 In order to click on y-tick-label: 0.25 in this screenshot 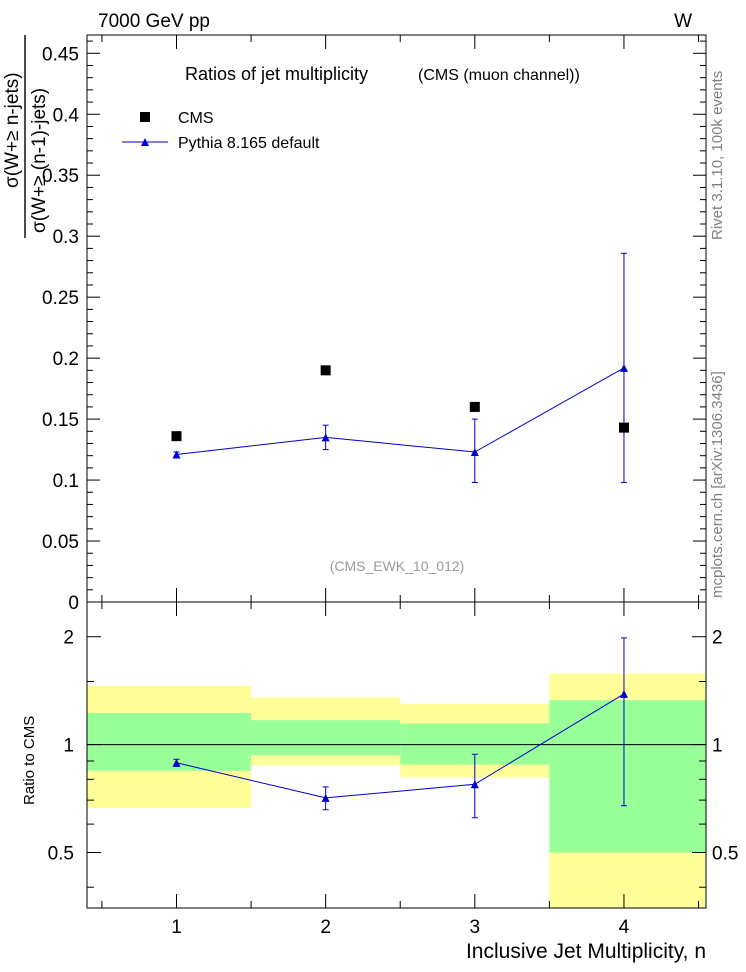, I will do `click(60, 298)`.